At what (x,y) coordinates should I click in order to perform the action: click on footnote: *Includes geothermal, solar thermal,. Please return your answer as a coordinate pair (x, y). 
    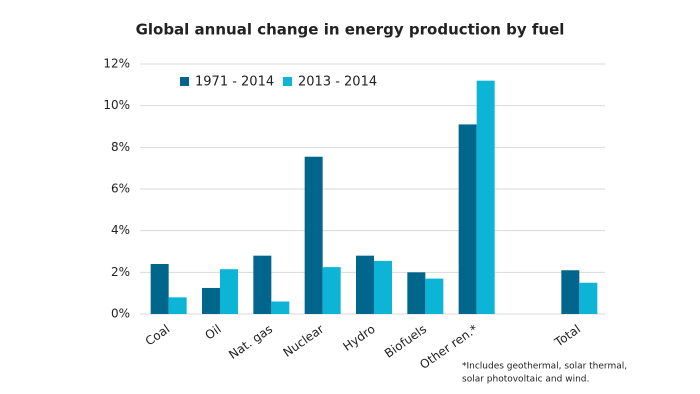
    Looking at the image, I should click on (544, 367).